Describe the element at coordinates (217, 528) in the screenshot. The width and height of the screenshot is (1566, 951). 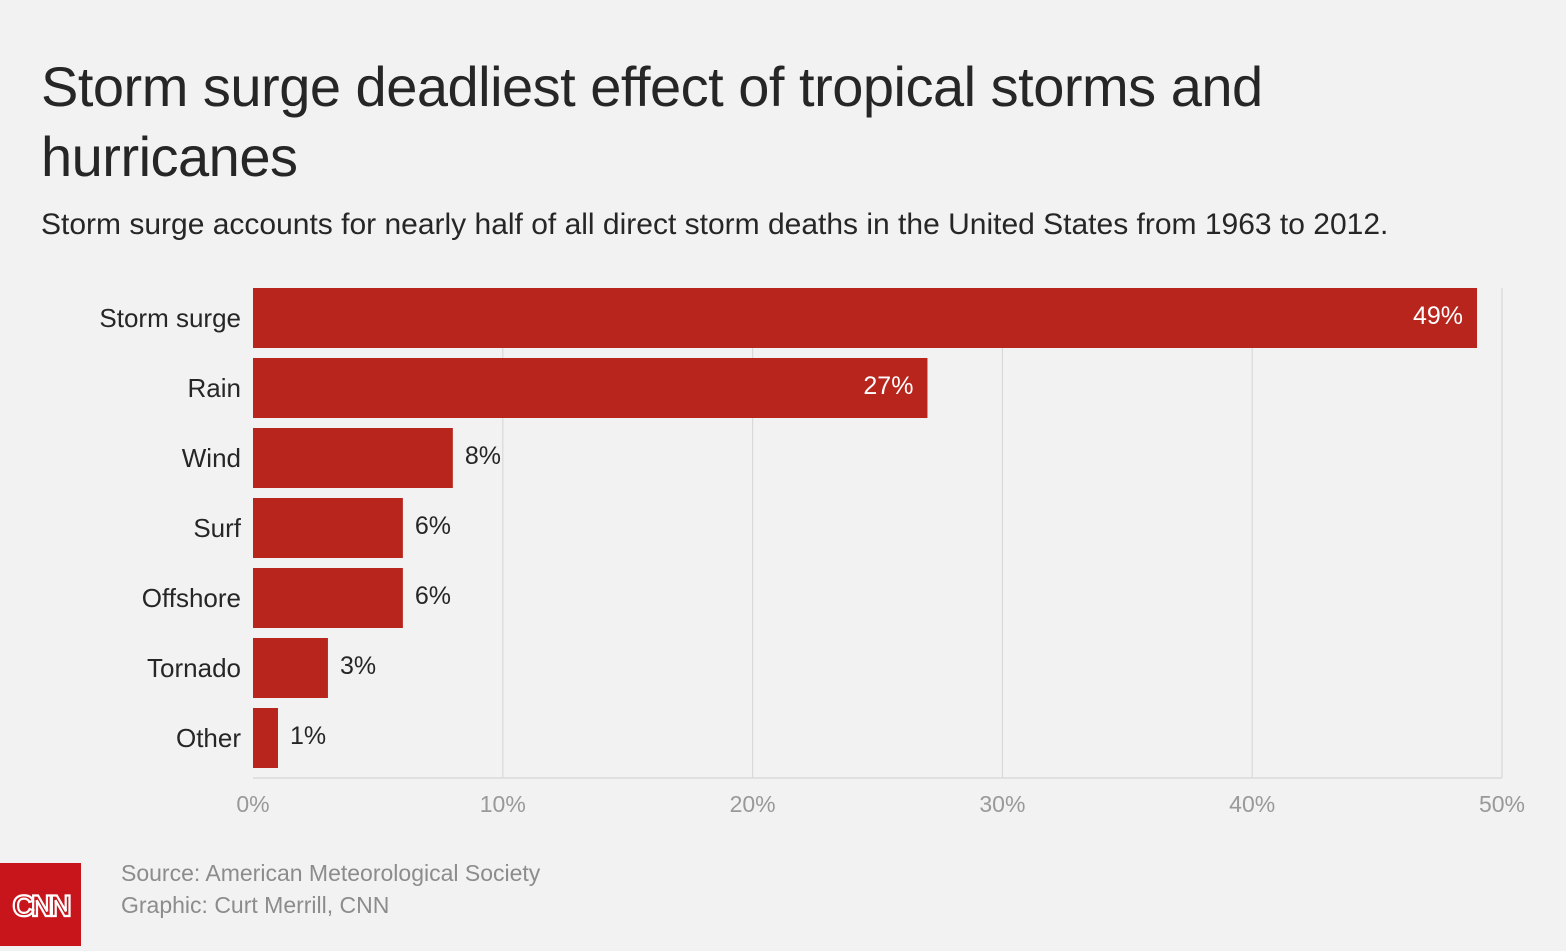
I see `category-label: Surf` at that location.